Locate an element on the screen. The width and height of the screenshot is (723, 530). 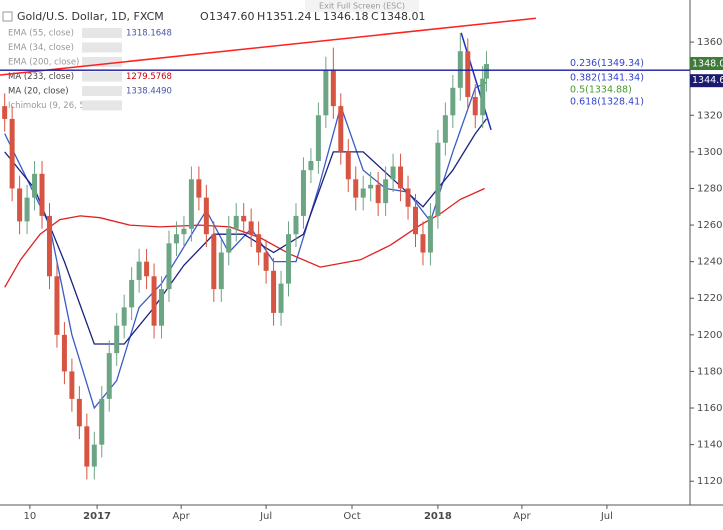
y-tick-label: 1280 is located at coordinates (709, 188).